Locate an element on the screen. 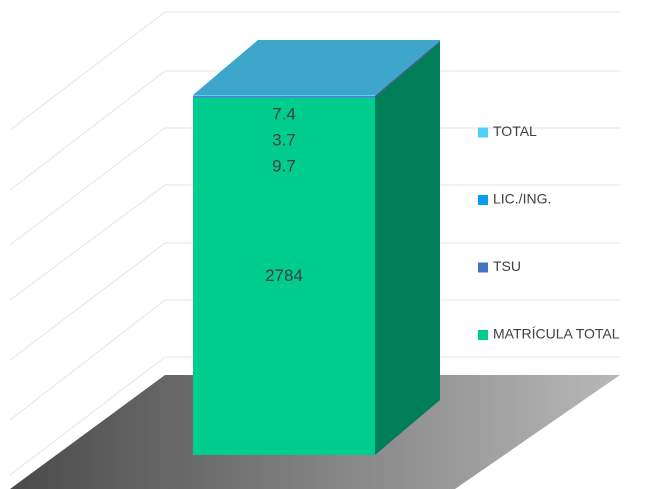 Image resolution: width=661 pixels, height=489 pixels. data-label: 9.7 is located at coordinates (284, 165).